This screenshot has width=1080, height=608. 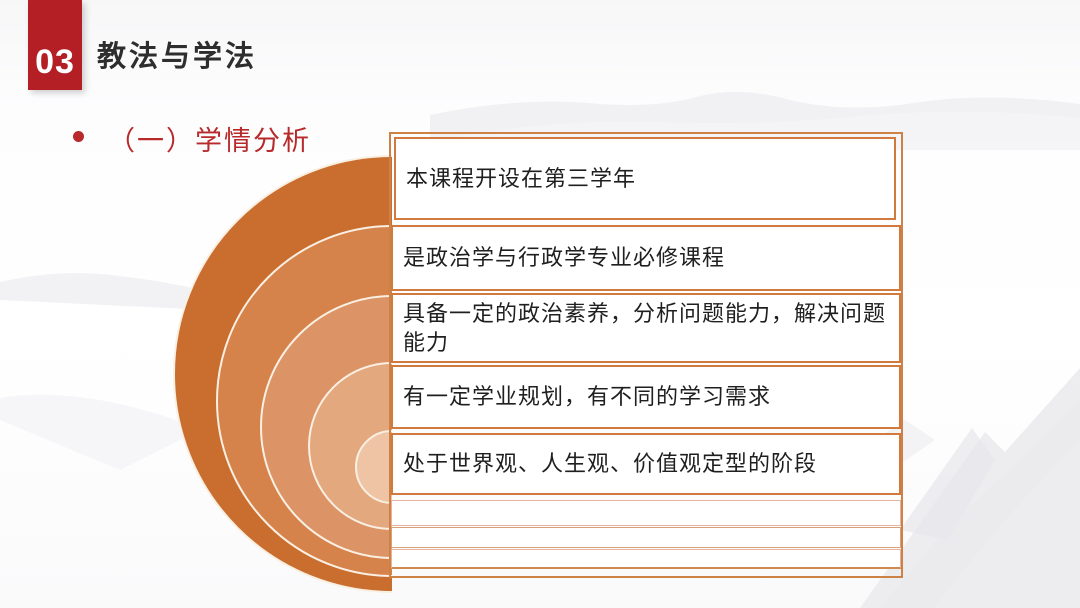 I want to click on analysis-item-2-text: 是政治学与行政学专业必修课程, so click(x=564, y=258).